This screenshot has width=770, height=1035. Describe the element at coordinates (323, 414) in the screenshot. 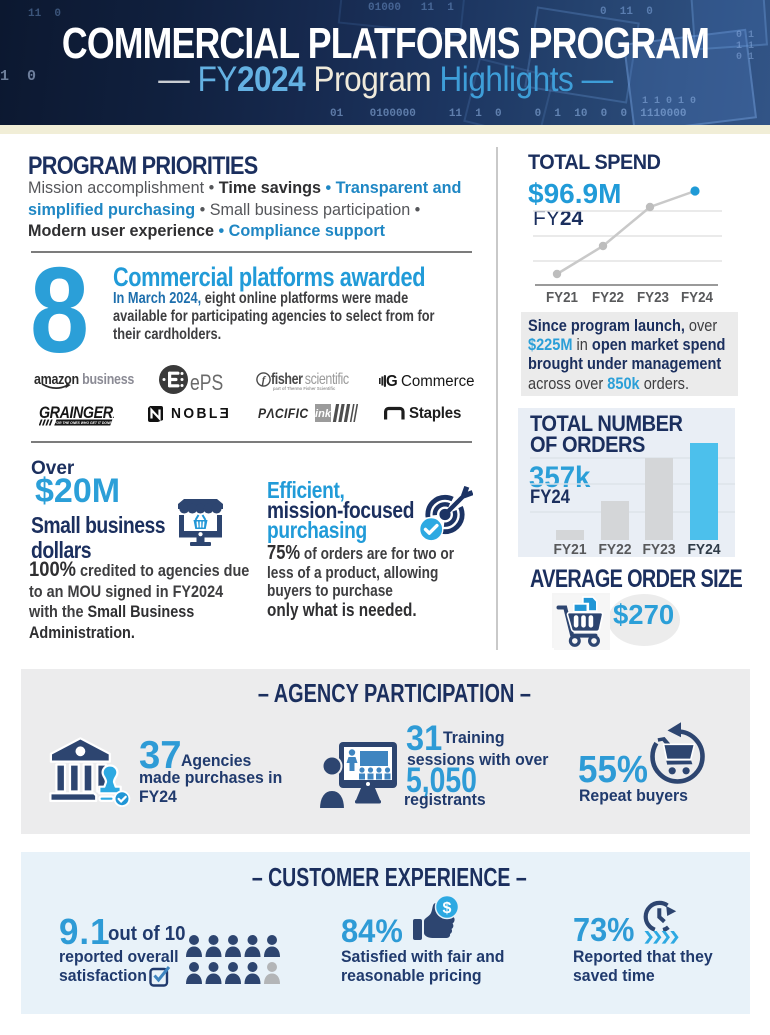

I see `svg-text: ink` at that location.